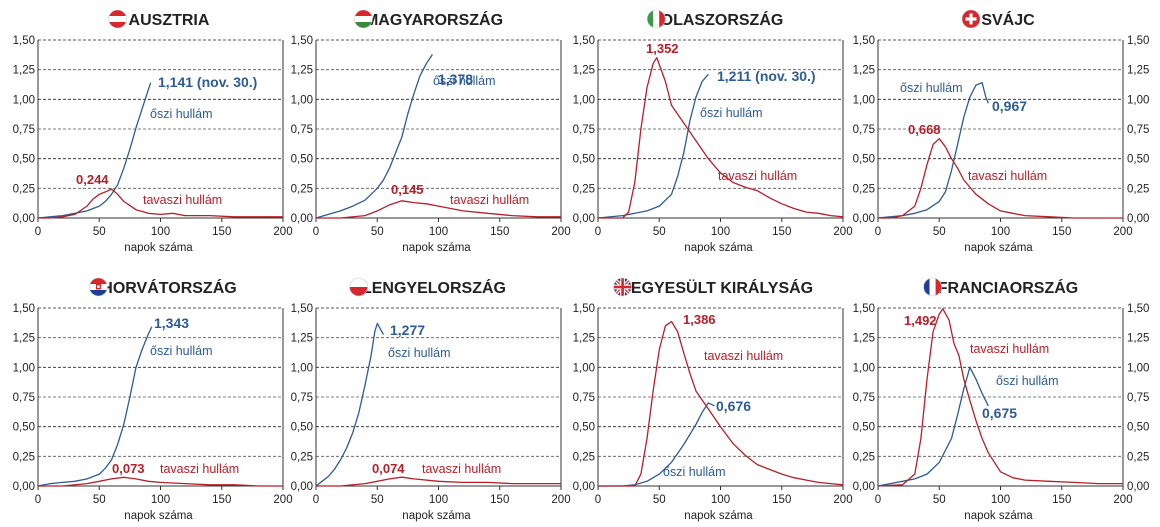 The height and width of the screenshot is (527, 1160). I want to click on chart-title: LENGYELORSZÁG, so click(434, 287).